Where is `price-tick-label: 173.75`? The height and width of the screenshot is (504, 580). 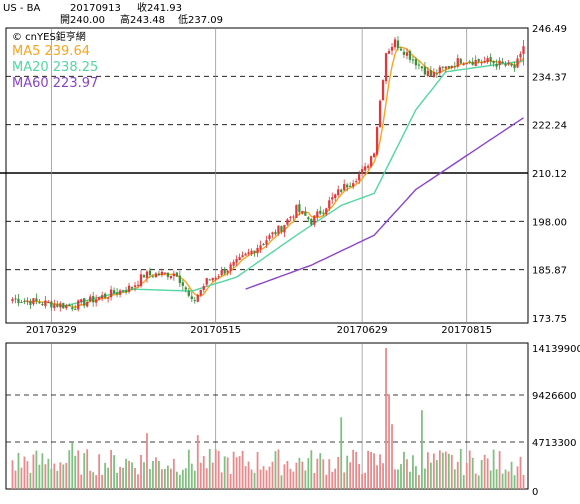
price-tick-label: 173.75 is located at coordinates (549, 319).